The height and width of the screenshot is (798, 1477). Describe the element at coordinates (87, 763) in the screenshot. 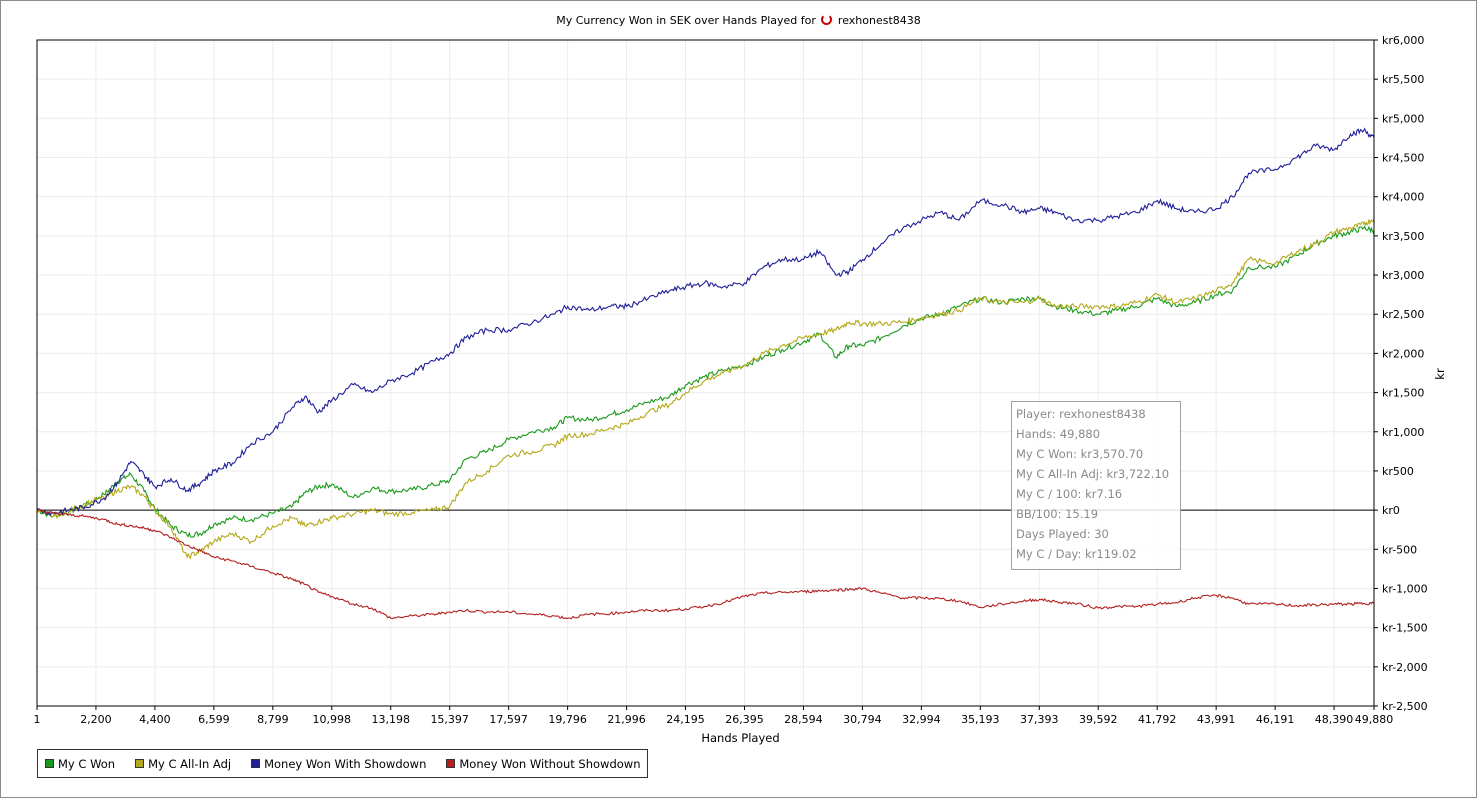

I see `legend-label: My C Won` at that location.